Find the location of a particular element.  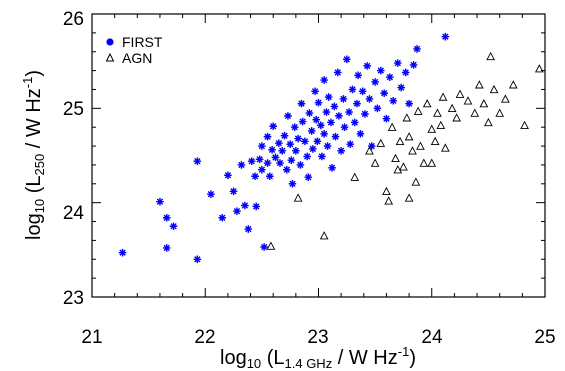

legend: FIRST AGN is located at coordinates (134, 50).